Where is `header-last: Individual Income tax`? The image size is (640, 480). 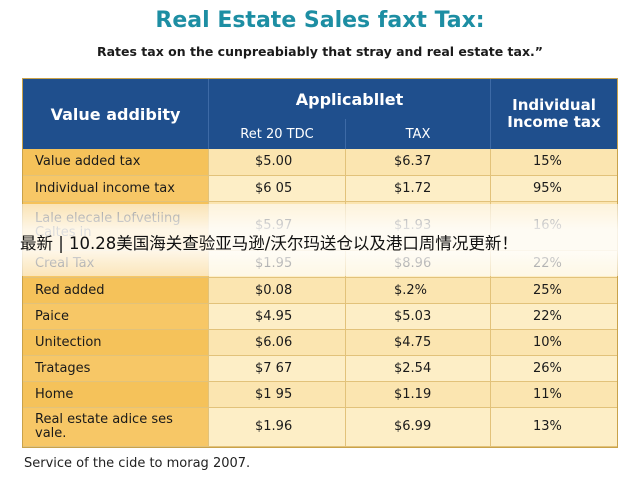
header-last: Individual Income tax is located at coordinates (554, 114).